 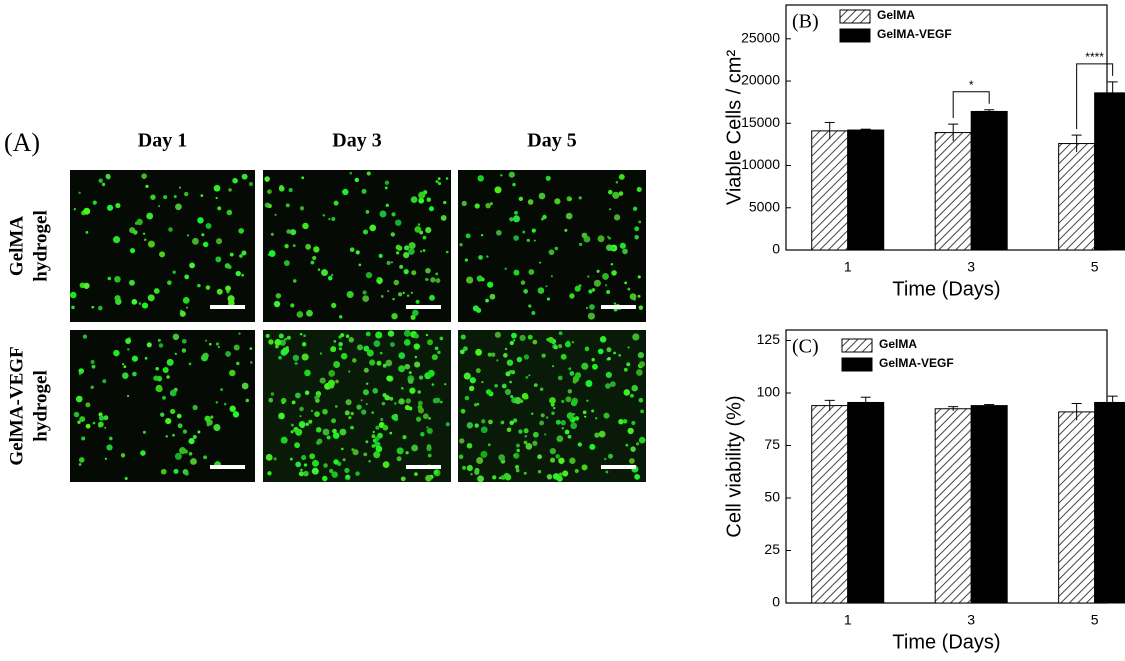 I want to click on row-label-line: hydrogel, so click(x=40, y=245).